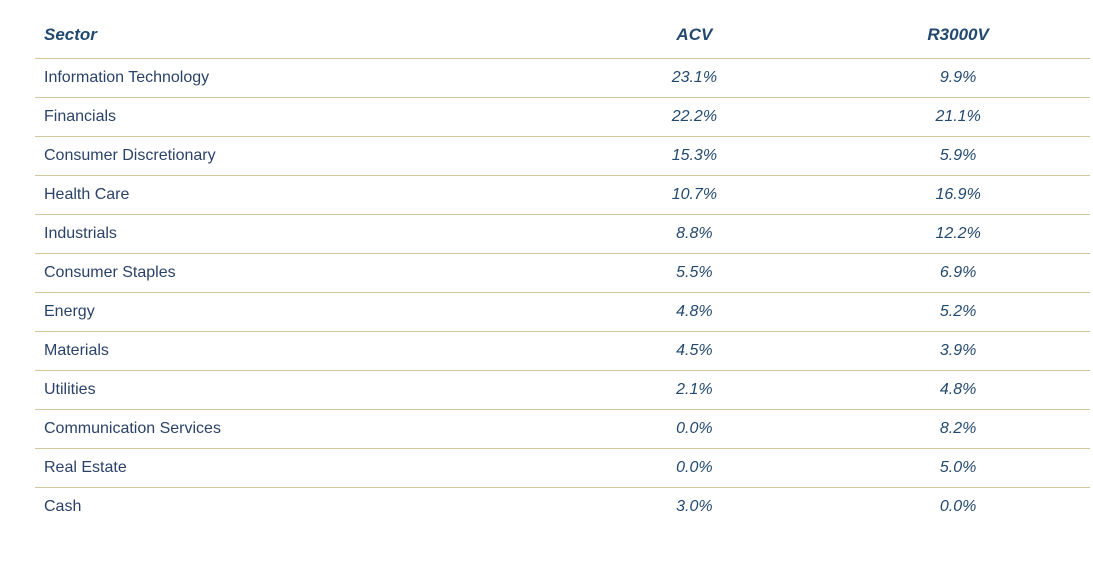 The height and width of the screenshot is (563, 1093). Describe the element at coordinates (562, 506) in the screenshot. I see `table-row: Cash 3.0% 0.0%` at that location.